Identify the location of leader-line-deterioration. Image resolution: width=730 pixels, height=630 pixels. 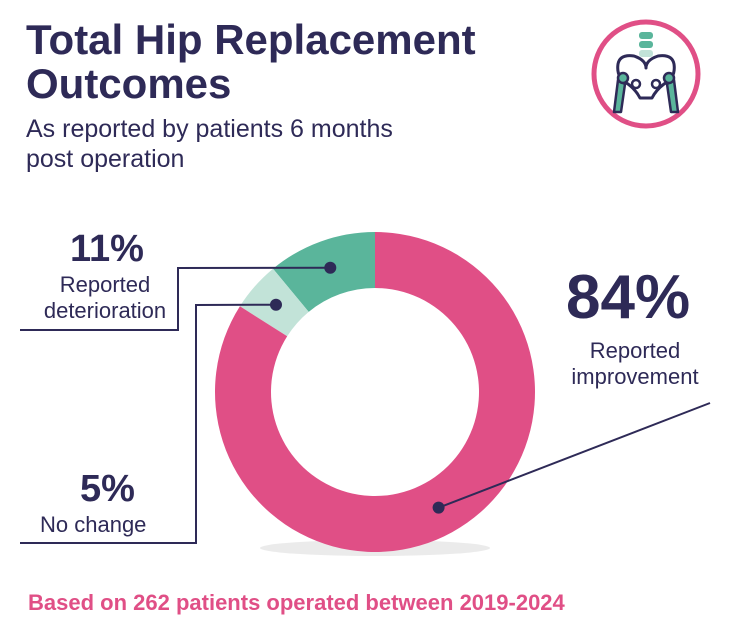
(175, 298).